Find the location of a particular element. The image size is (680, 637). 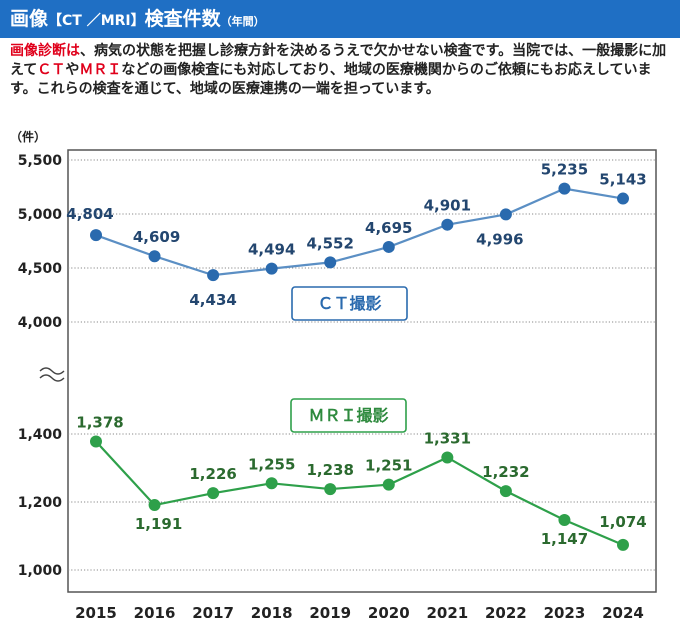

y-tick-label: 4,500 is located at coordinates (40, 269).